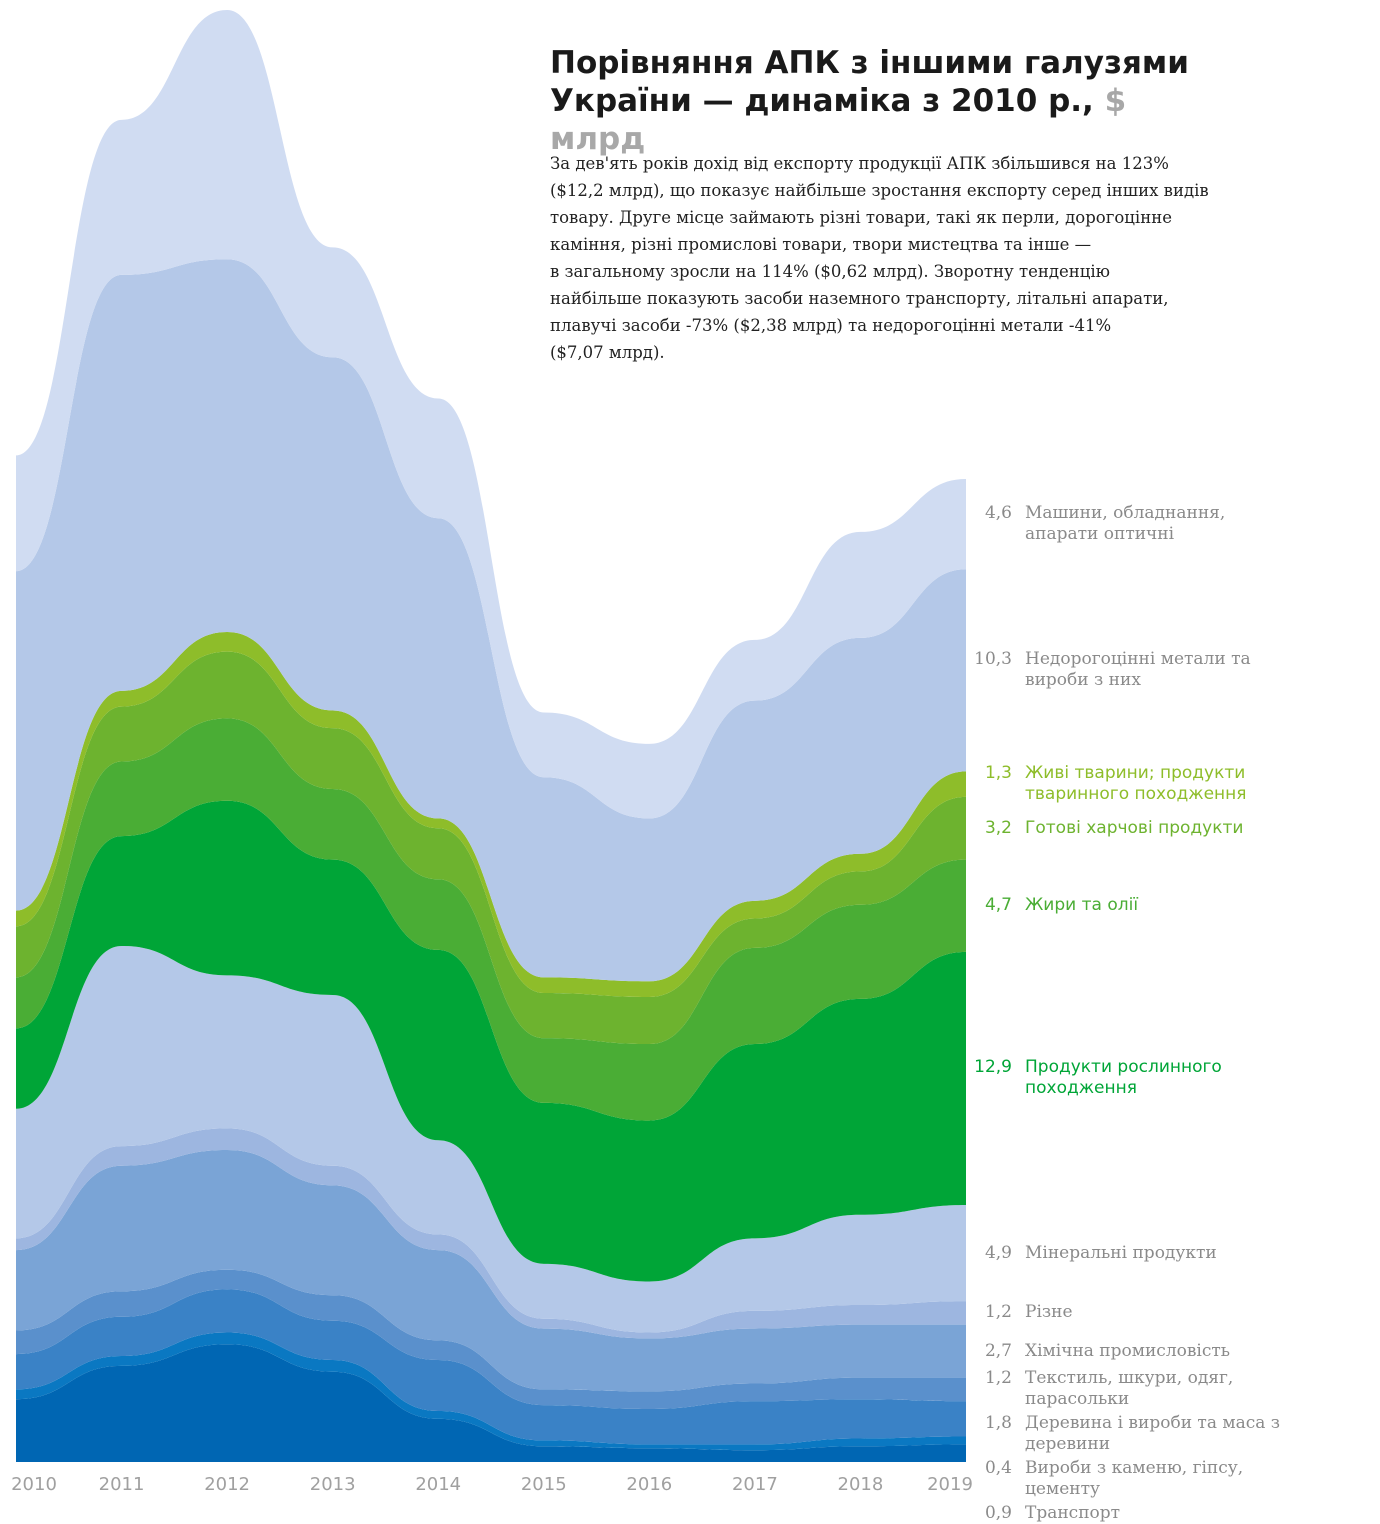 The image size is (1380, 1524). I want to click on legend-label: Текстиль, шкури, одяг, парасольки, so click(1129, 1389).